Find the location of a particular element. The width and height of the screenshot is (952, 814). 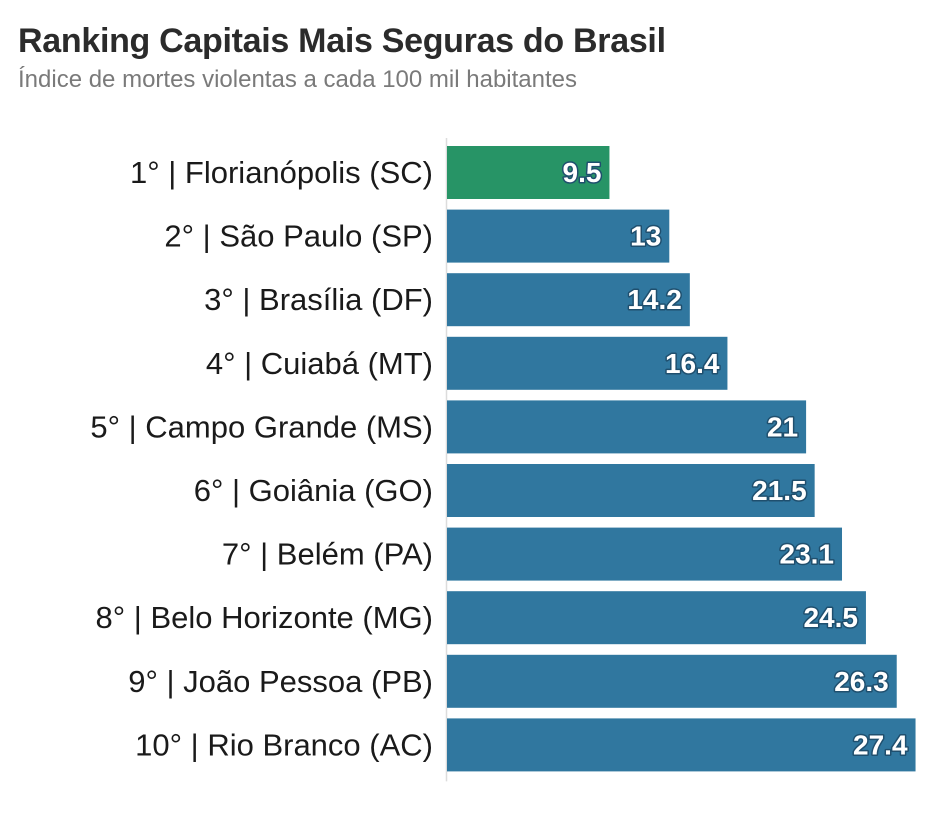

value-label: 9.5 is located at coordinates (582, 172).